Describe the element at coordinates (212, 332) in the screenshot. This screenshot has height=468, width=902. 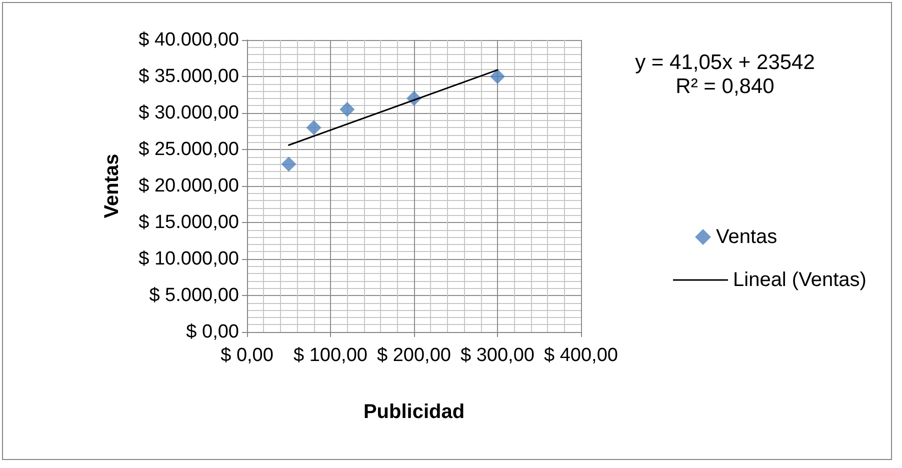
I see `y-tick-label: $ 0,00` at that location.